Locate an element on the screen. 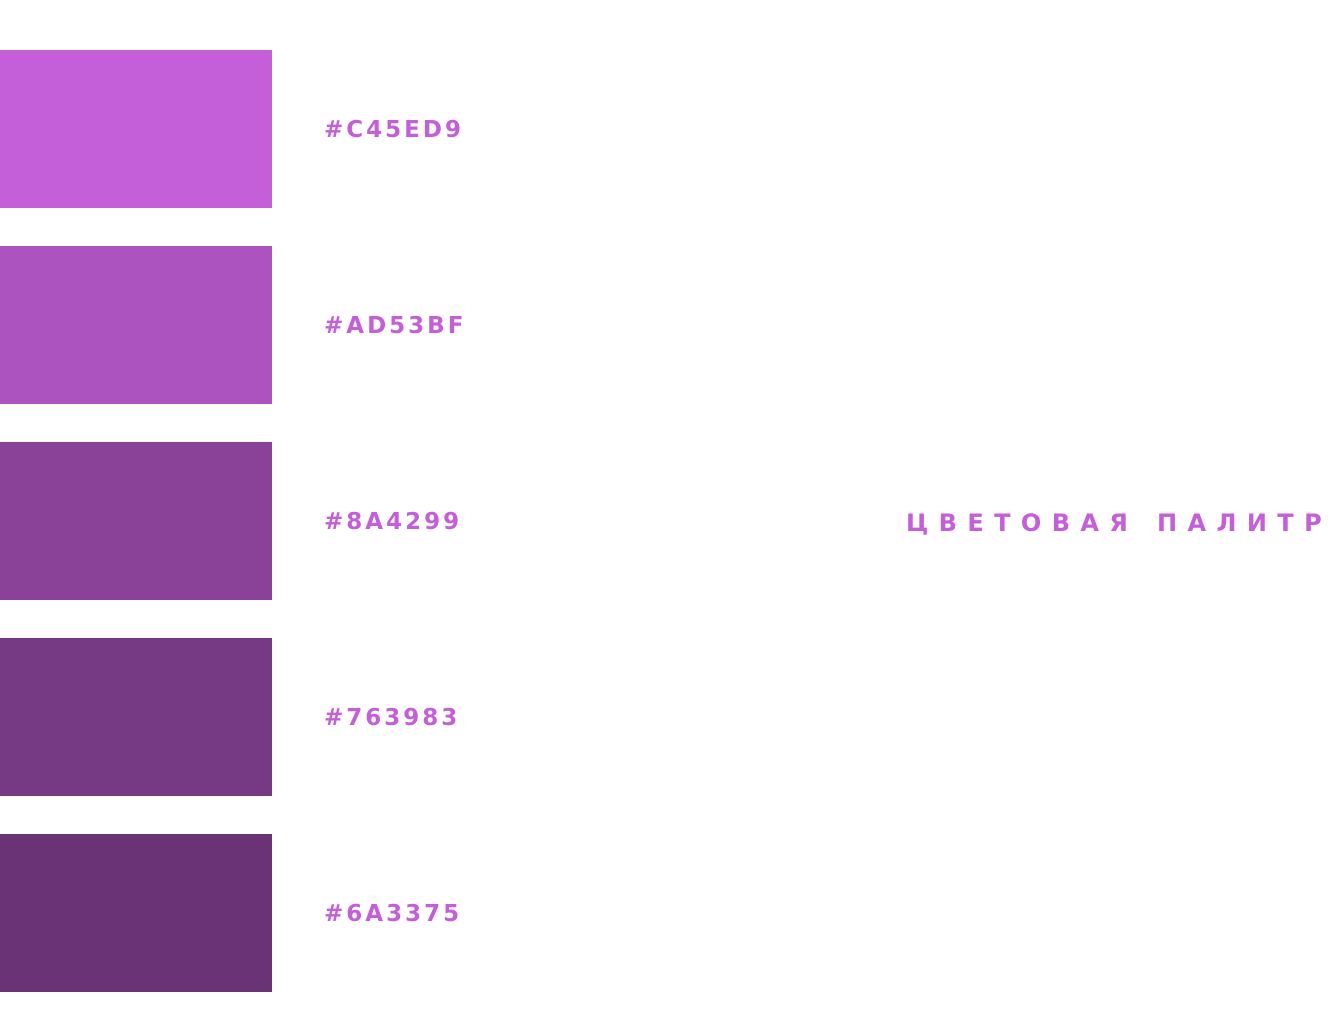  color-code-4: #763983 is located at coordinates (392, 718).